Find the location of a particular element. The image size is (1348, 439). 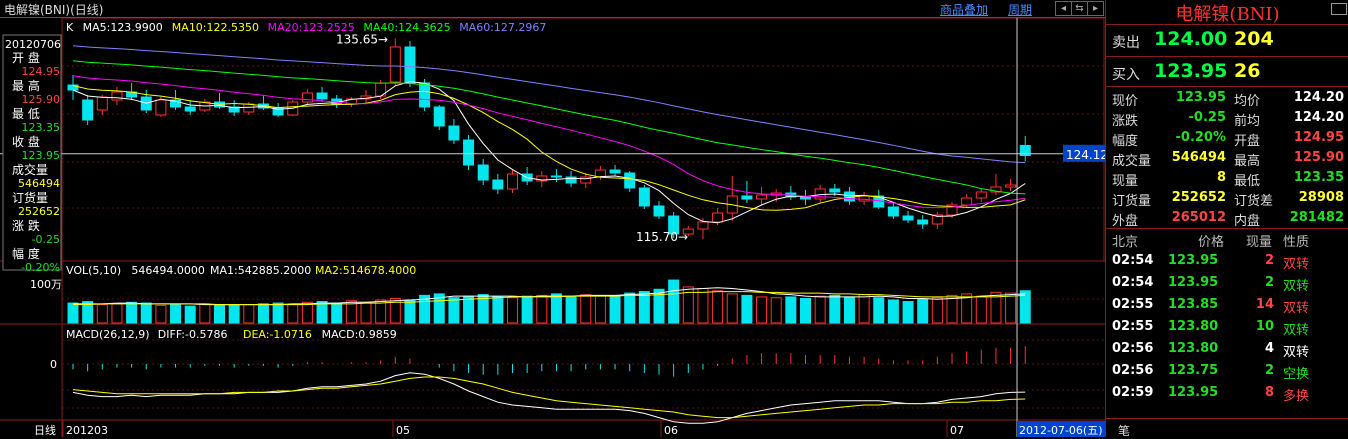

tick-volume: 8 is located at coordinates (1269, 392).